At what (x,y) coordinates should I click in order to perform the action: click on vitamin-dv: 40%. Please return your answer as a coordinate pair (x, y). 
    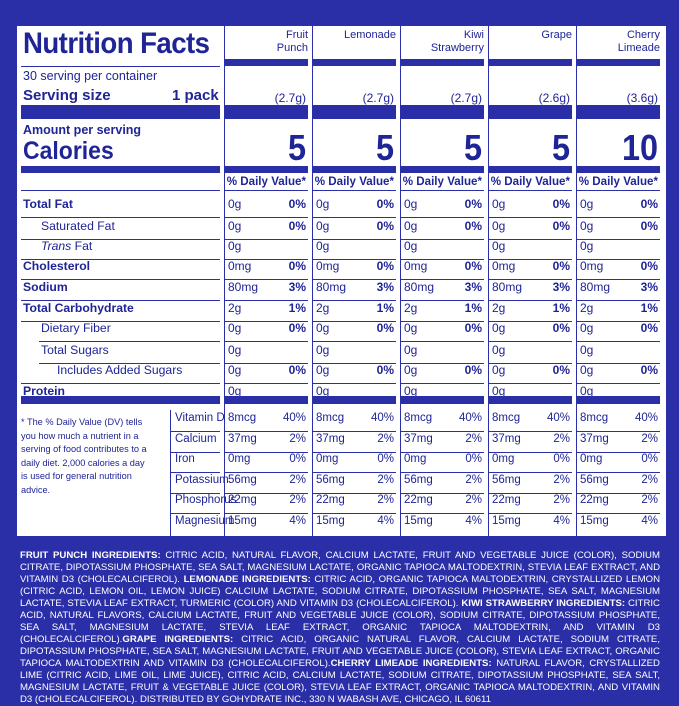
    Looking at the image, I should click on (558, 418).